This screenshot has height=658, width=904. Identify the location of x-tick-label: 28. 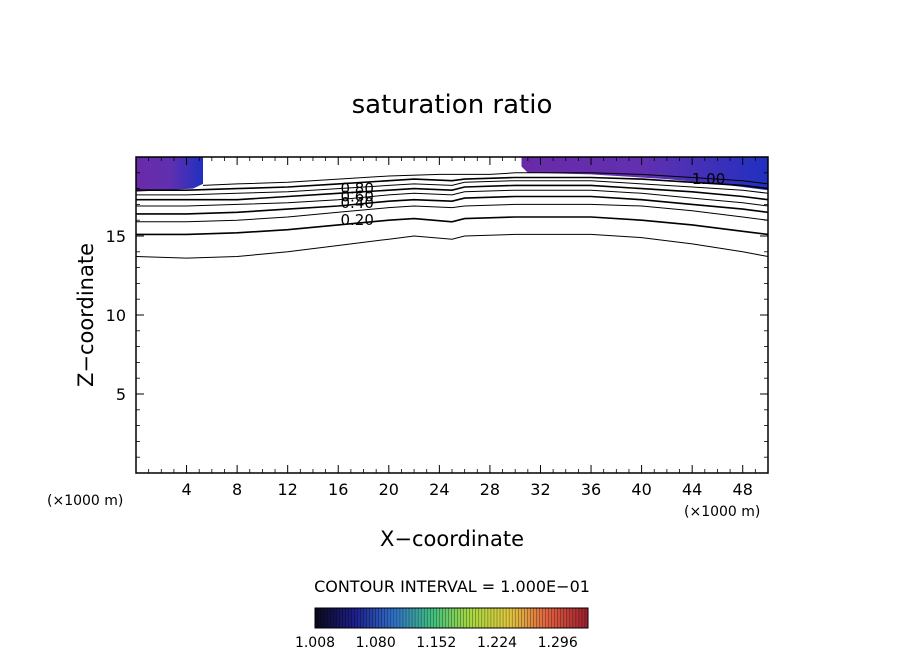
(490, 489).